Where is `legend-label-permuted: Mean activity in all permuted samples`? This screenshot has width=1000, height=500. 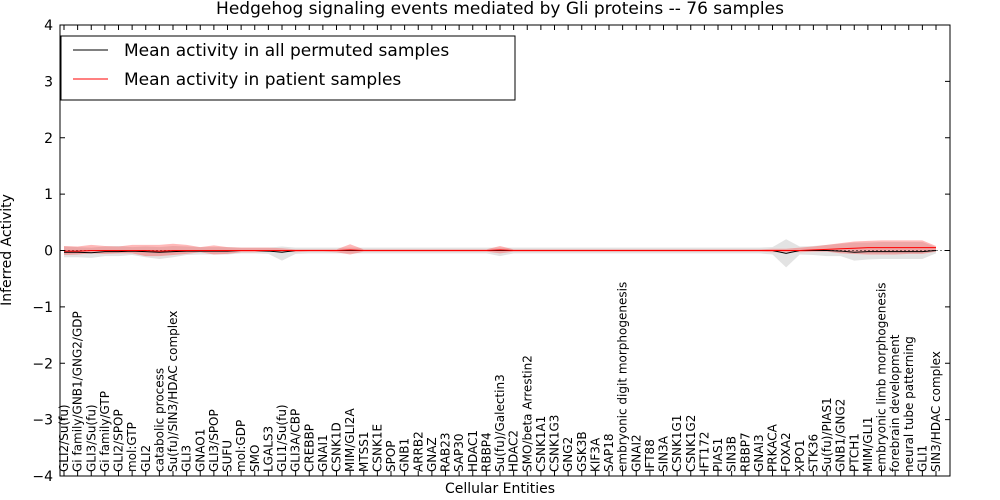
legend-label-permuted: Mean activity in all permuted samples is located at coordinates (286, 51).